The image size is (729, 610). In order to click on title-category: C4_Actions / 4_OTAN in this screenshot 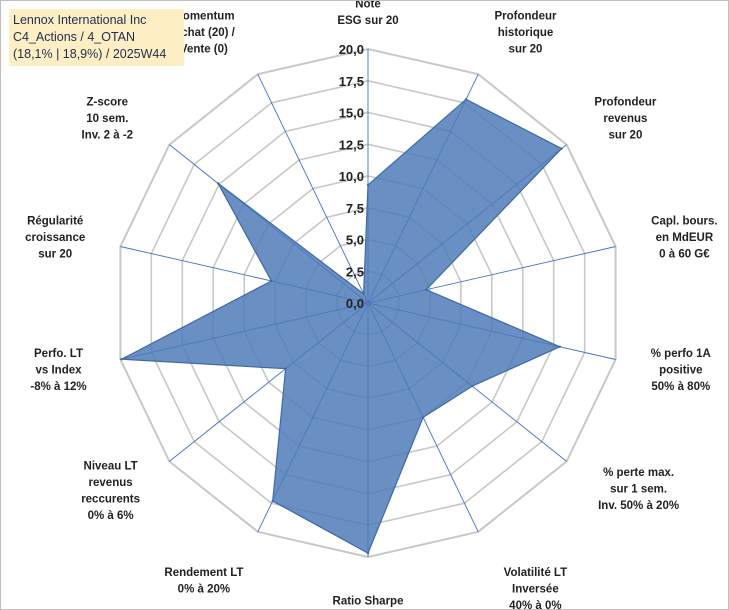, I will do `click(74, 37)`.